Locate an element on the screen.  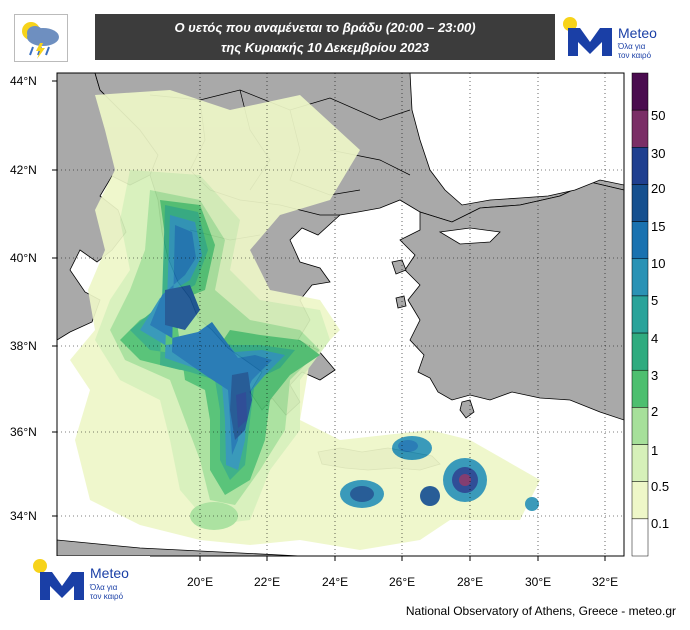
legend-colorbar is located at coordinates (640, 314).